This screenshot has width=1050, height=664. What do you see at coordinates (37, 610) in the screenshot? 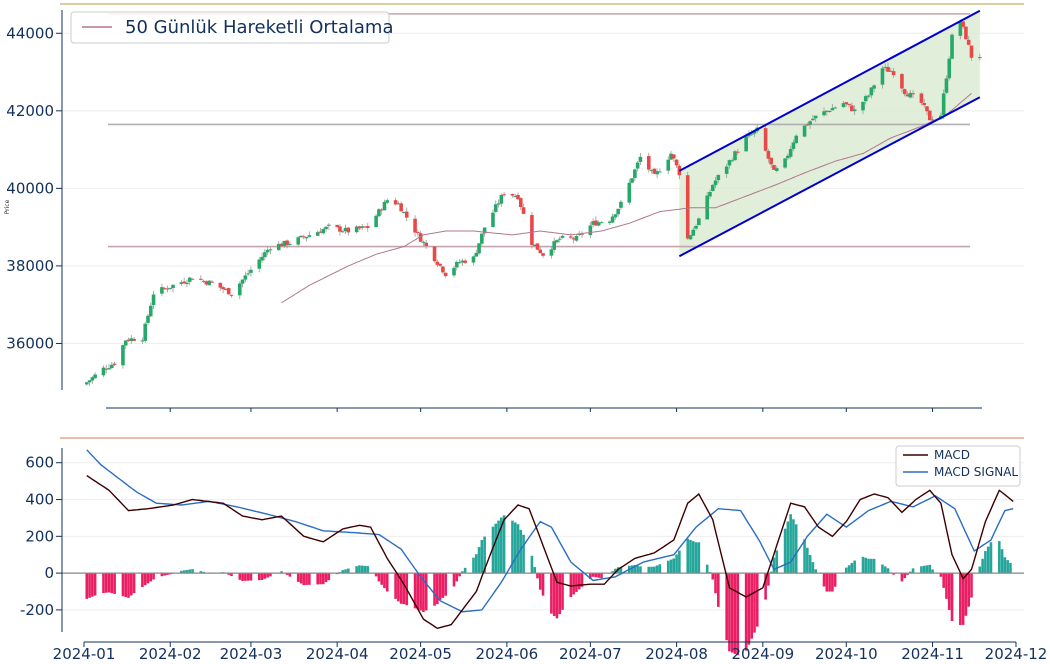
I see `macd-ytick-label: -200` at bounding box center [37, 610].